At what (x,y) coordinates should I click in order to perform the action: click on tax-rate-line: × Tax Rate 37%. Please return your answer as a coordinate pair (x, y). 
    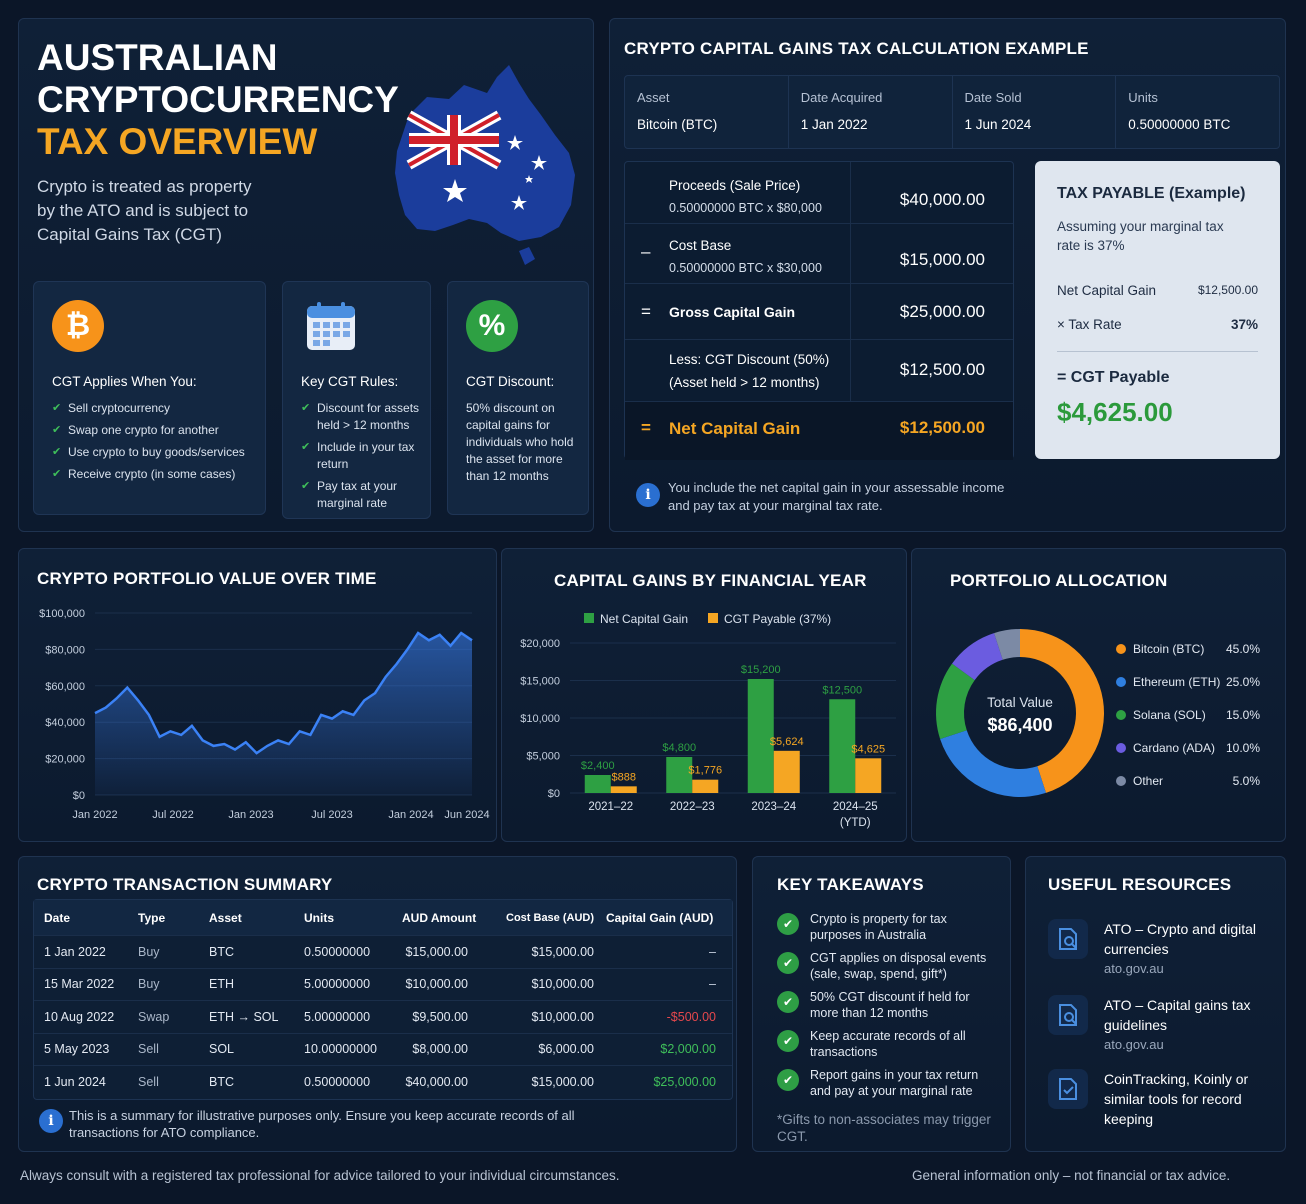
    Looking at the image, I should click on (1157, 324).